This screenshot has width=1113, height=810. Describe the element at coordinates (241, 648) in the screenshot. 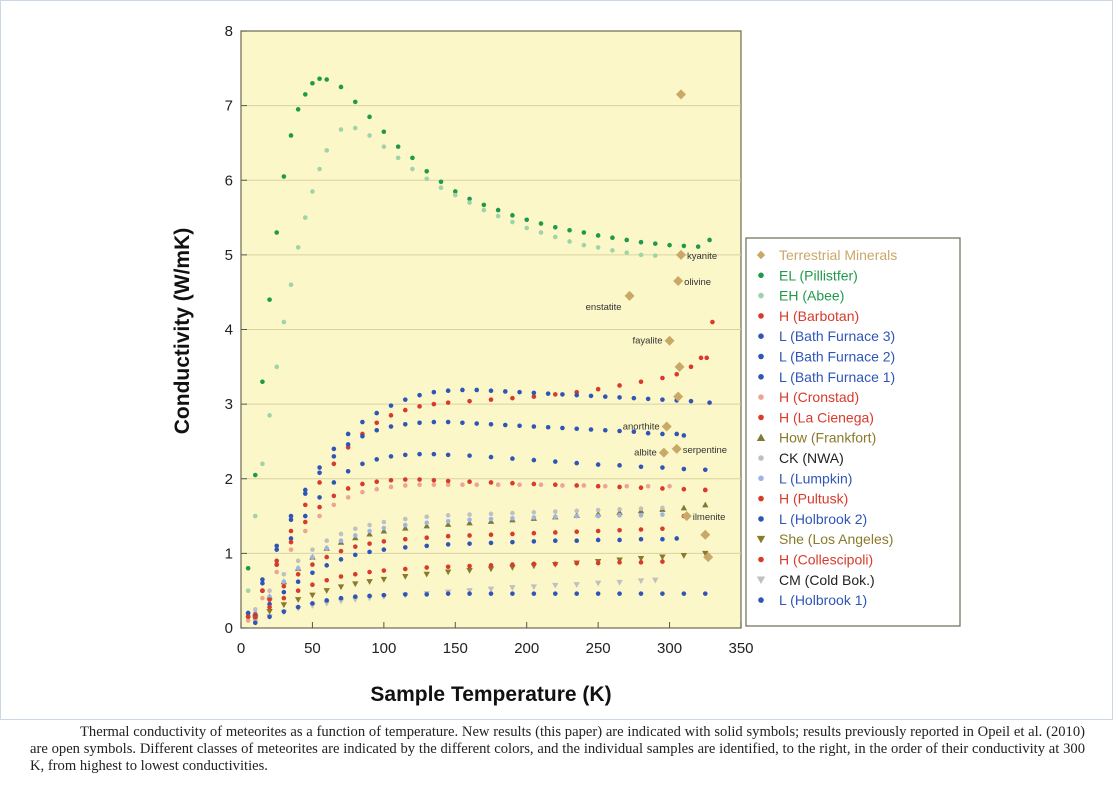

I see `x-tick-label: 0` at that location.